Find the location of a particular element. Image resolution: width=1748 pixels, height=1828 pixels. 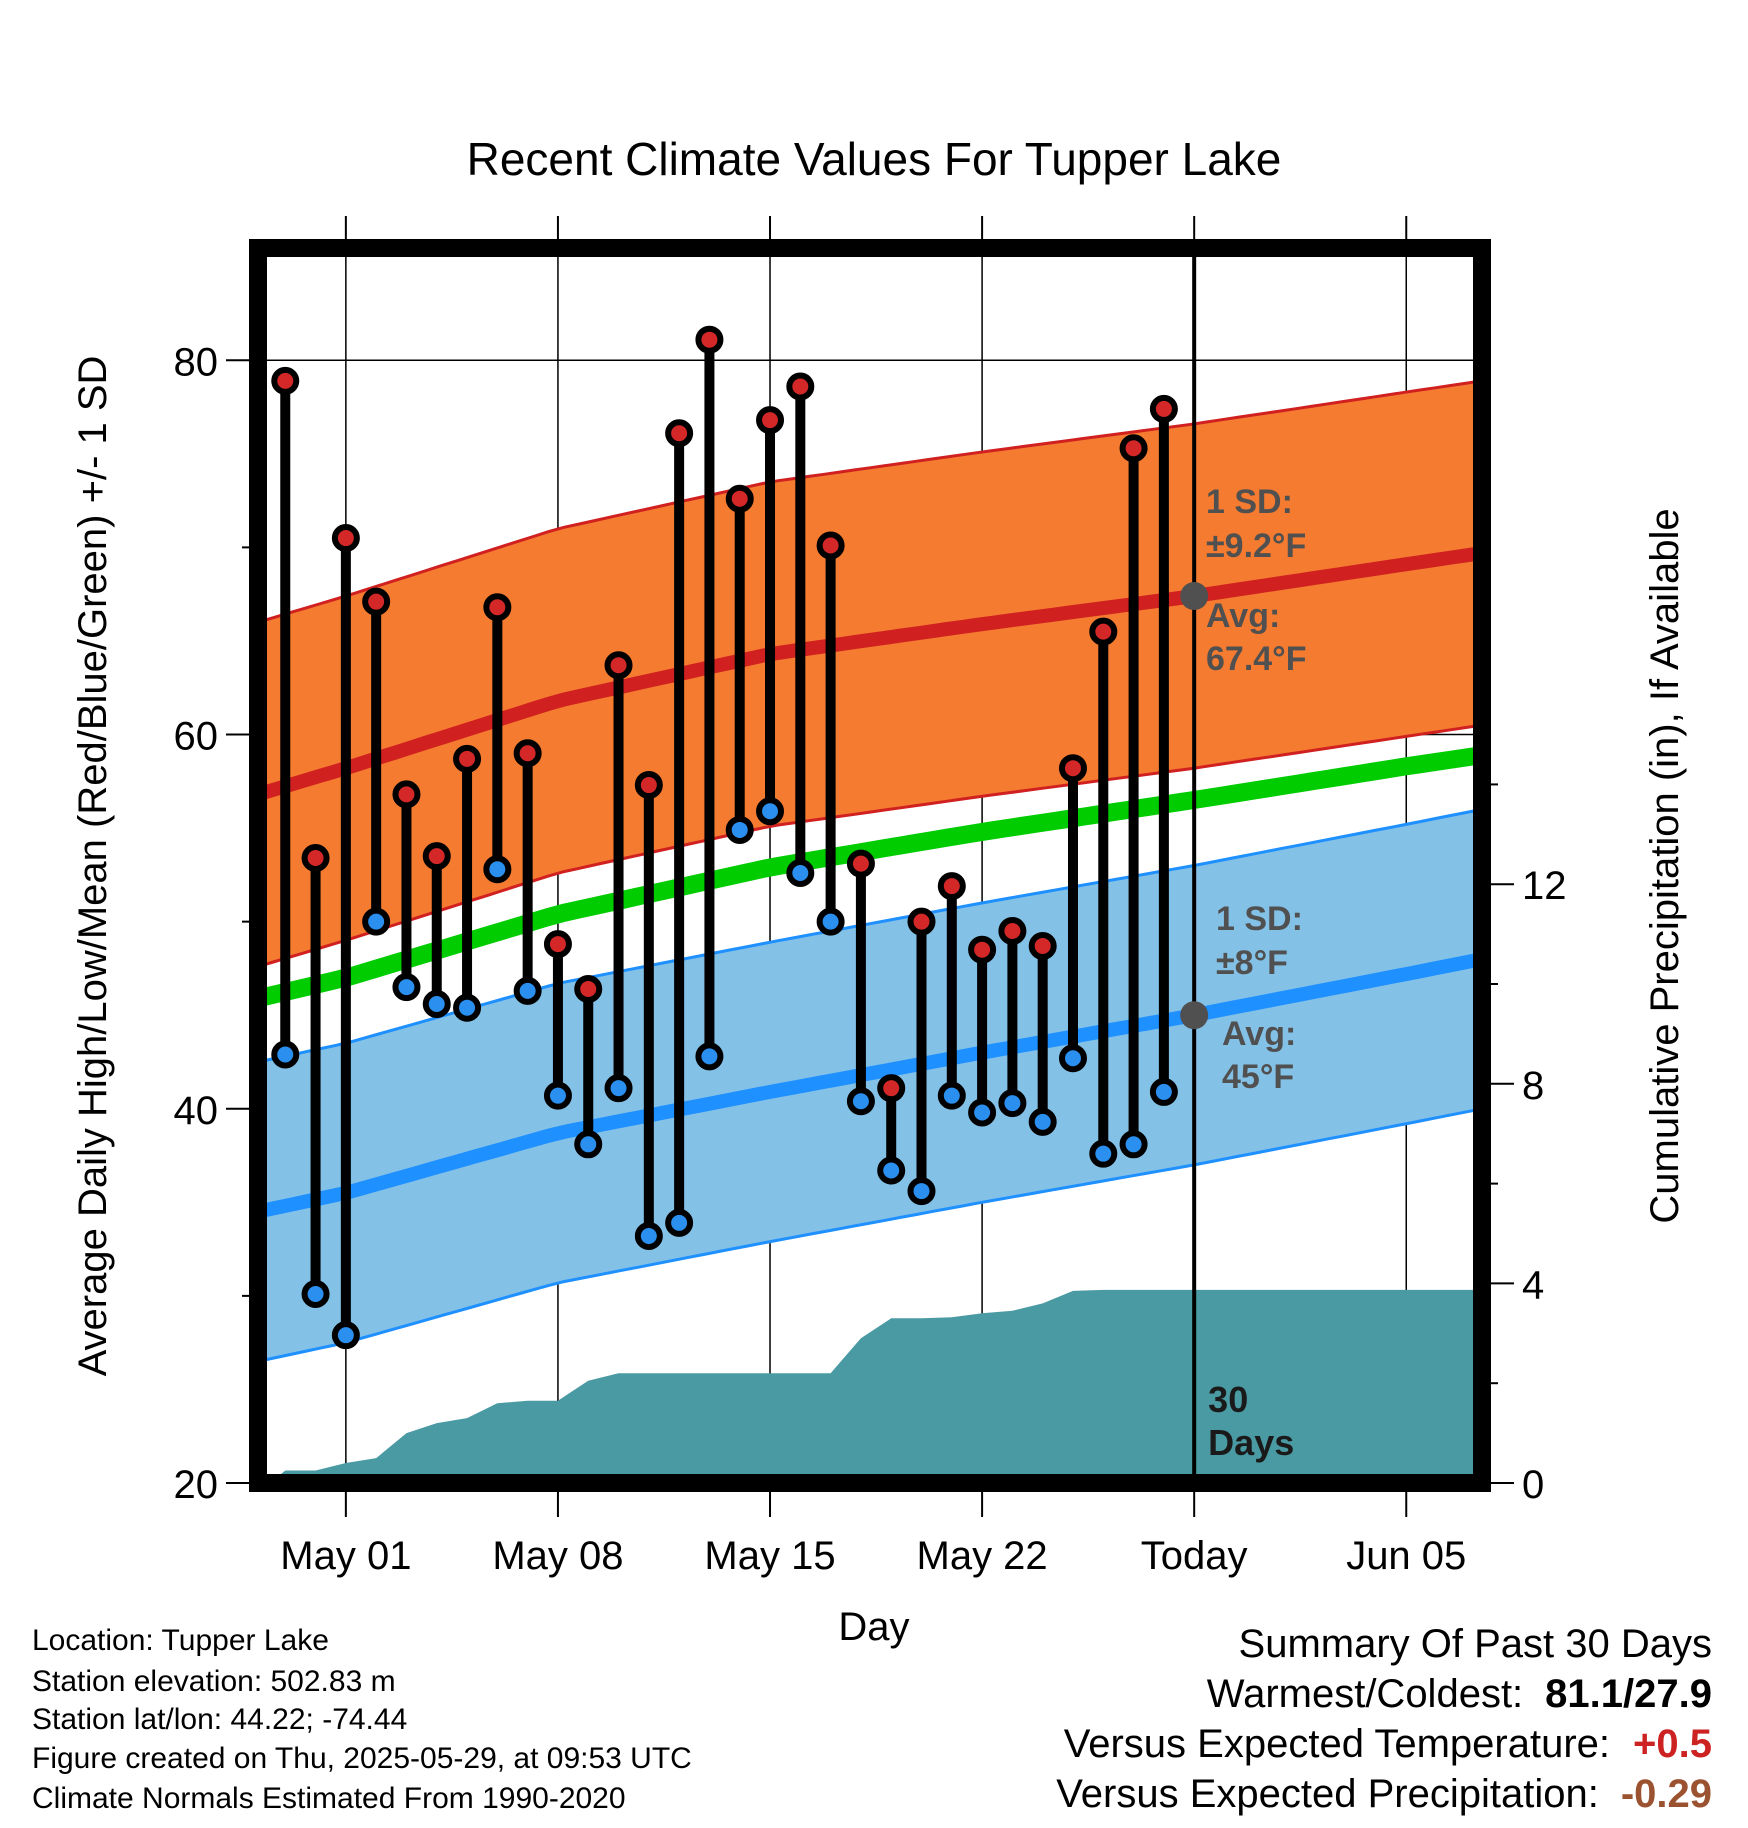

high-avg-label: Avg: is located at coordinates (1243, 616).